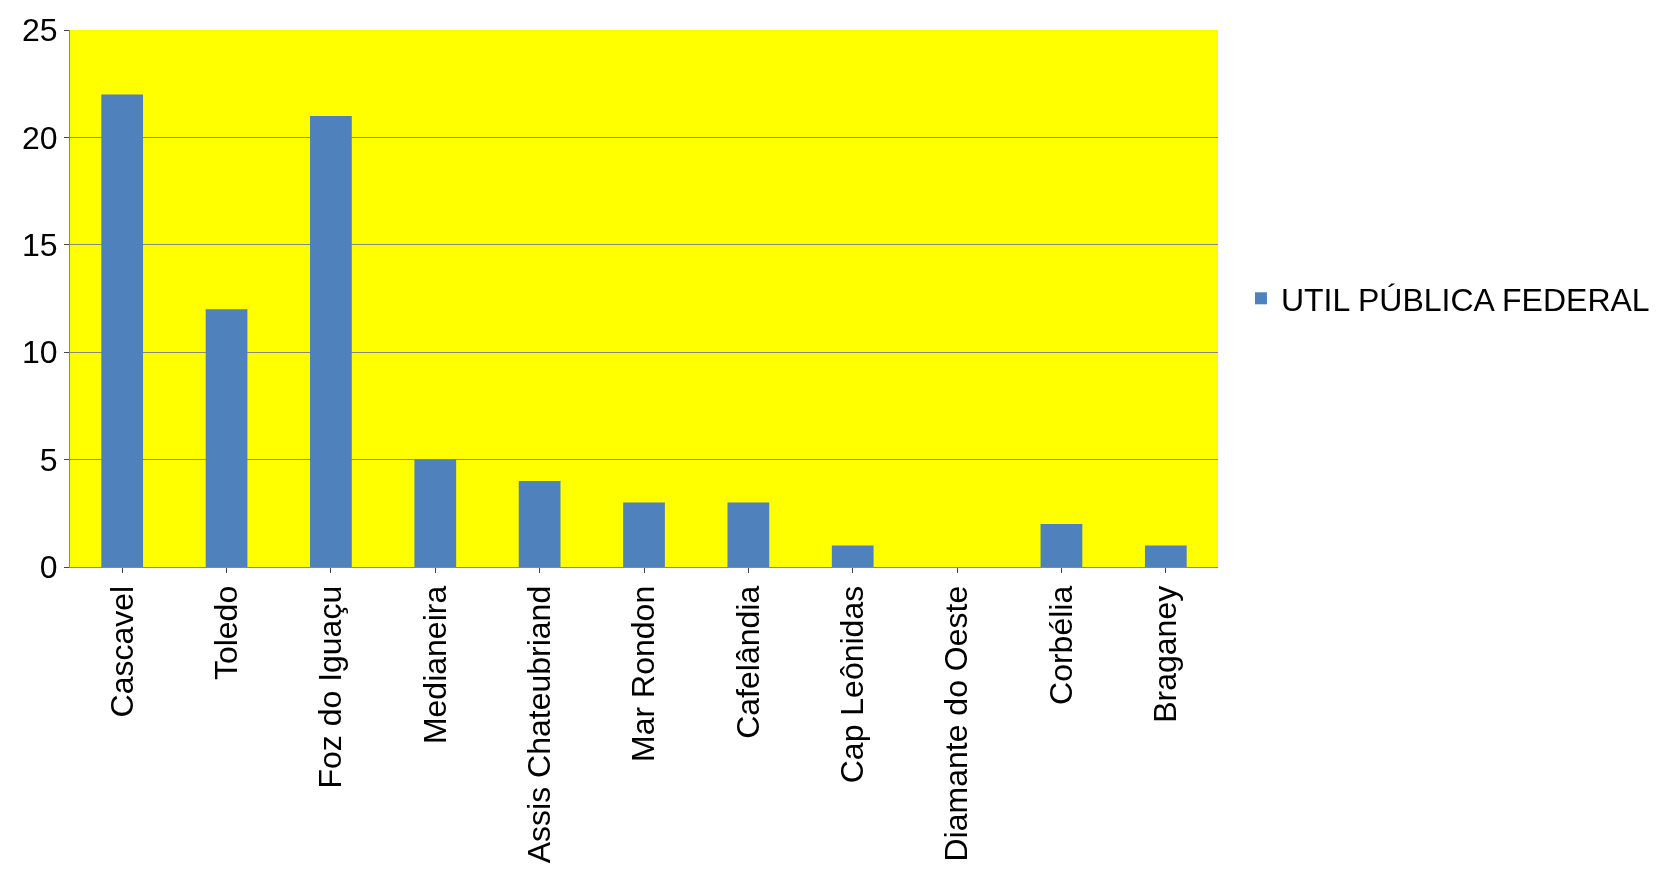  Describe the element at coordinates (1165, 654) in the screenshot. I see `x-tick-label: Braganey` at that location.